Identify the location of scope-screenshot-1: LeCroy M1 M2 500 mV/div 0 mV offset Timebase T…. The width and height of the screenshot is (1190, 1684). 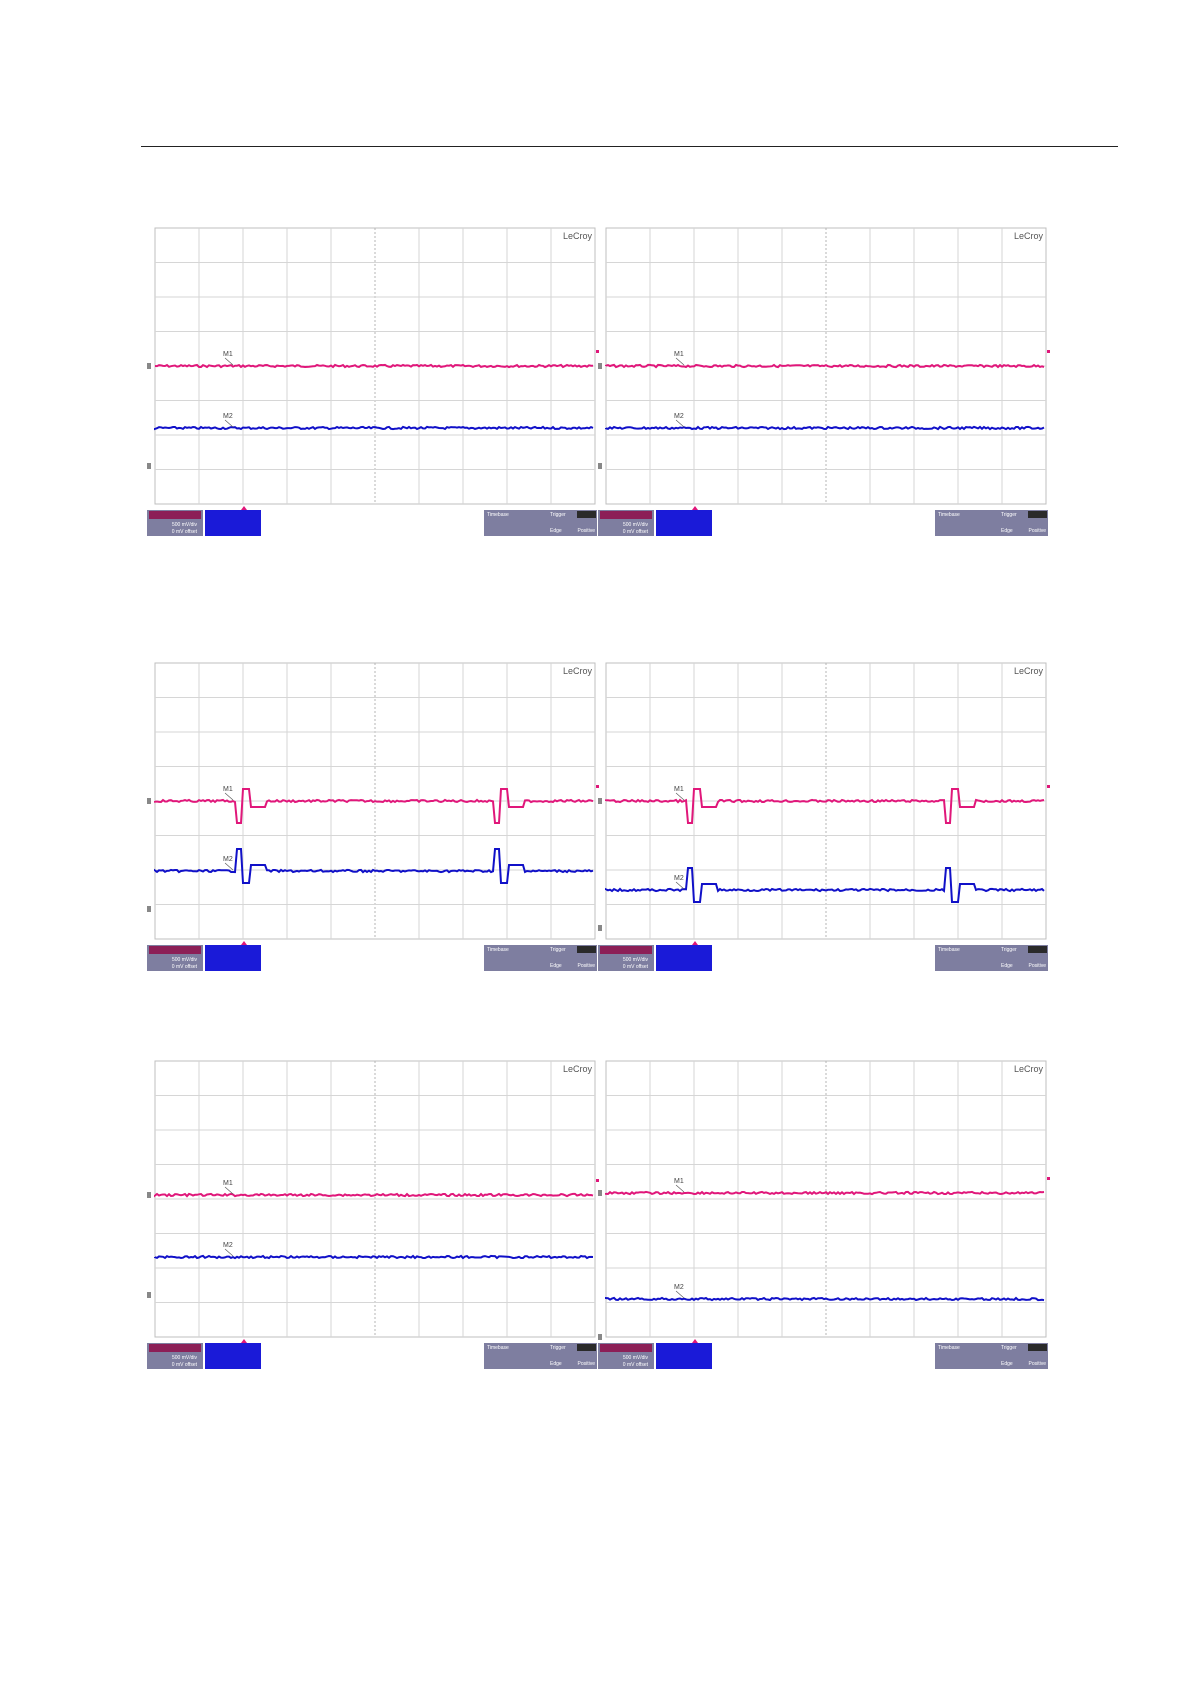
(373, 379).